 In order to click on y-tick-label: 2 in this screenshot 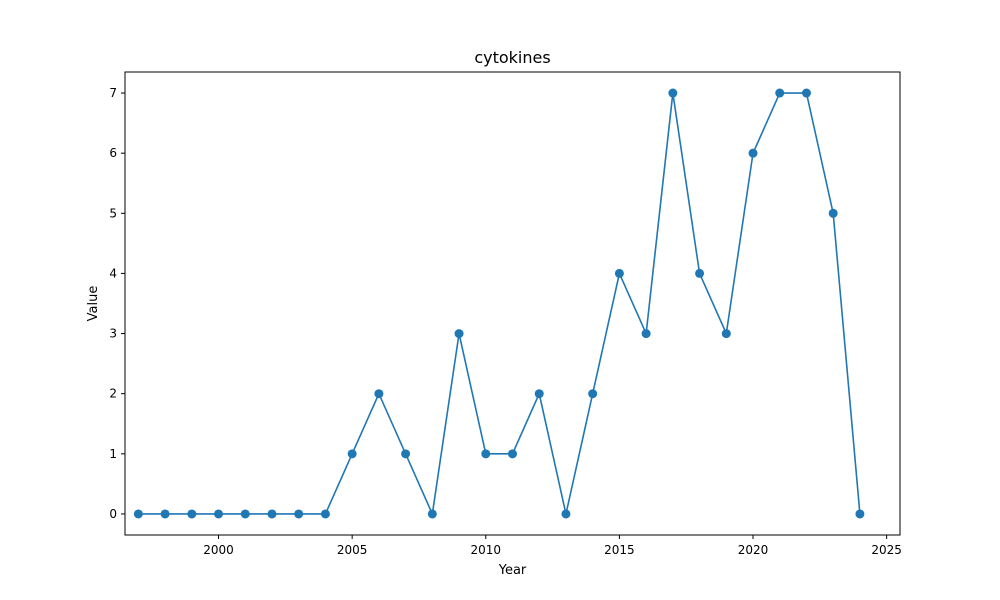, I will do `click(113, 394)`.